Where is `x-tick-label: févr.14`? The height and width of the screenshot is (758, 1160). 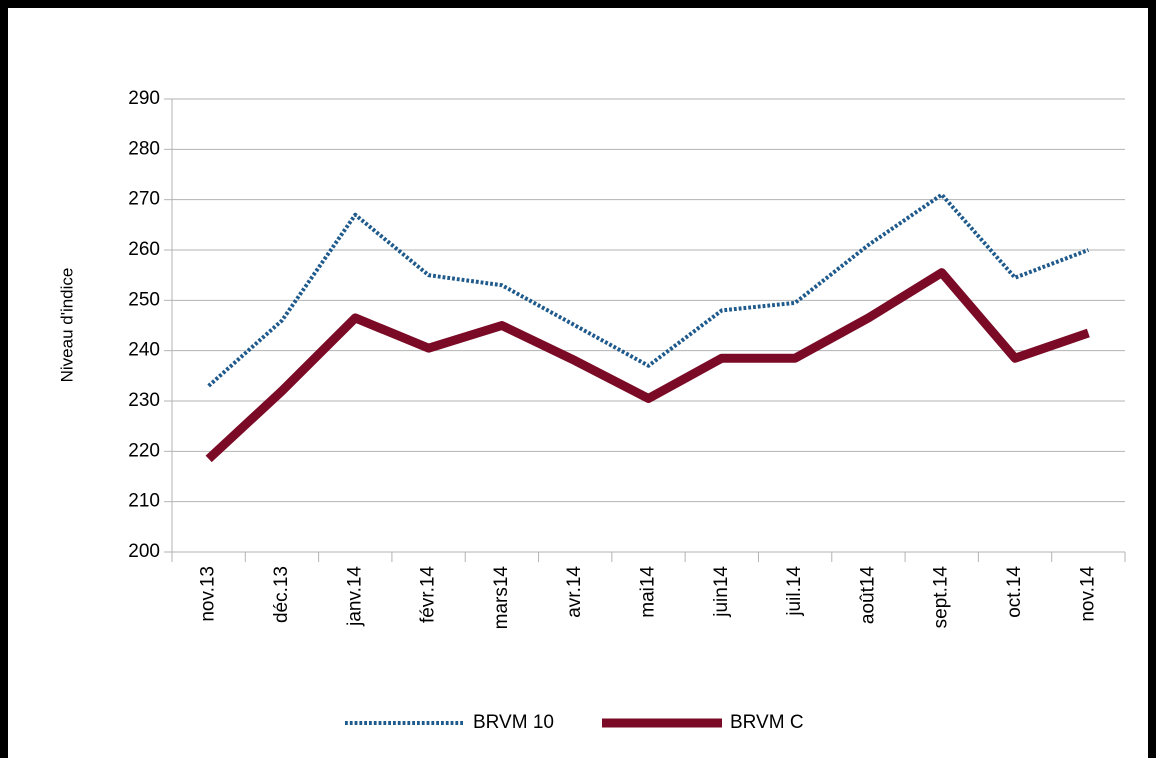
x-tick-label: févr.14 is located at coordinates (428, 594).